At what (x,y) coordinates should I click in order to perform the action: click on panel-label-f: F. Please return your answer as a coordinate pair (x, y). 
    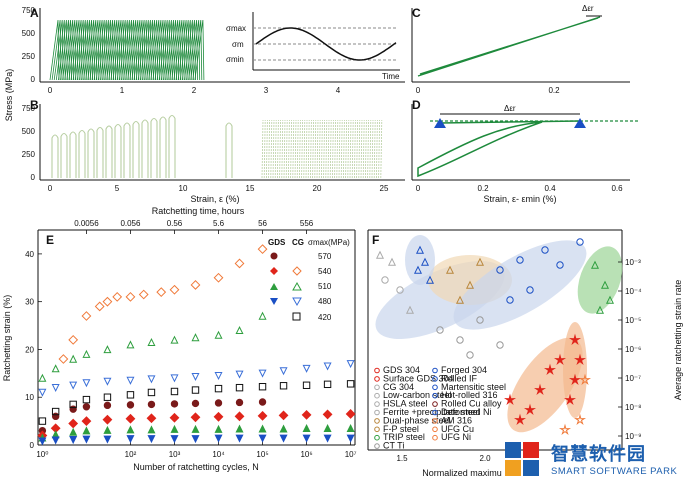
    Looking at the image, I should click on (375, 240).